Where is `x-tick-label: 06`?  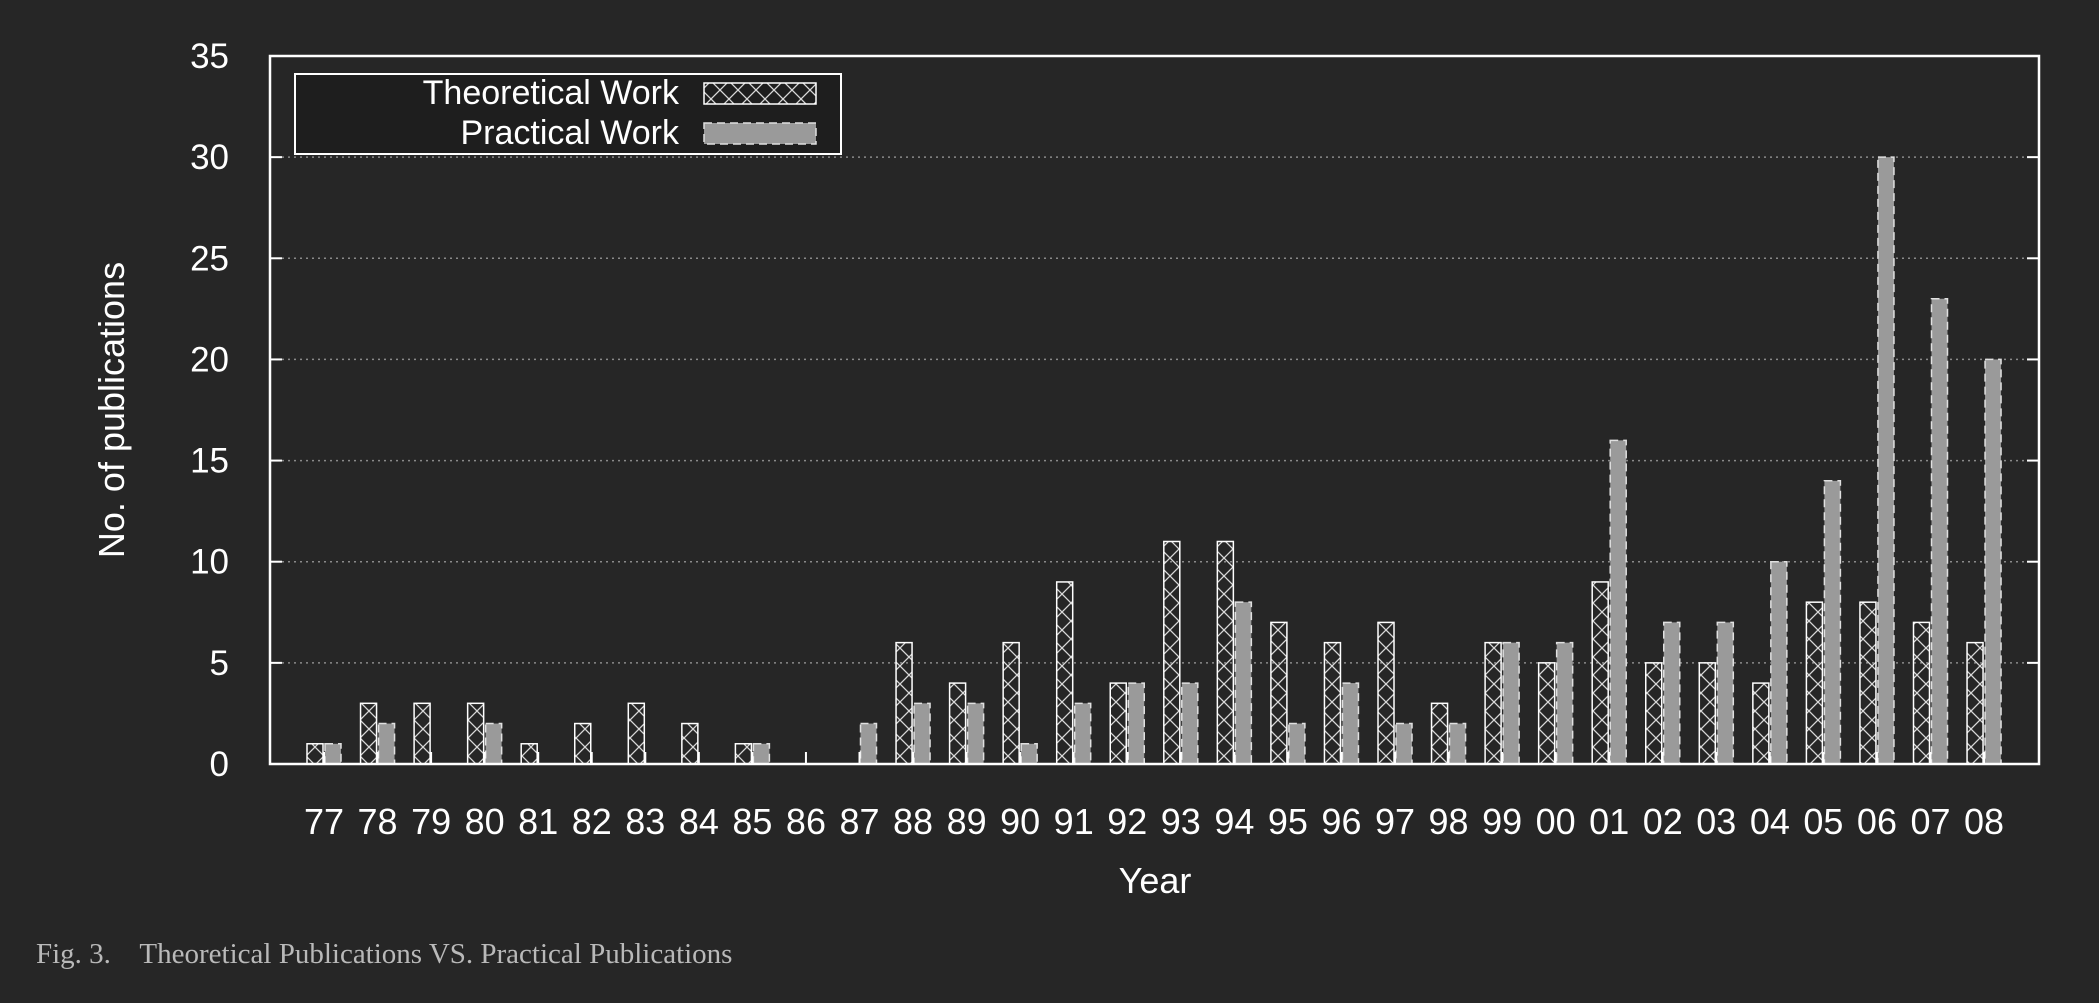 x-tick-label: 06 is located at coordinates (1877, 821).